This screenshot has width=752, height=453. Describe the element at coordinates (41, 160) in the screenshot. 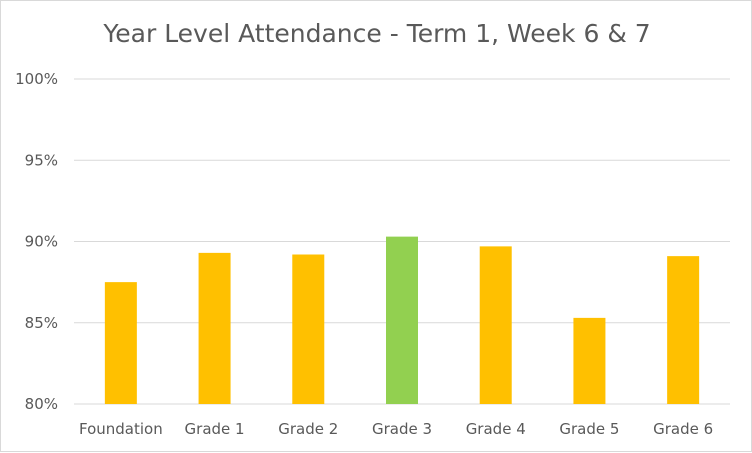

I see `y-tick-label: 95%` at that location.